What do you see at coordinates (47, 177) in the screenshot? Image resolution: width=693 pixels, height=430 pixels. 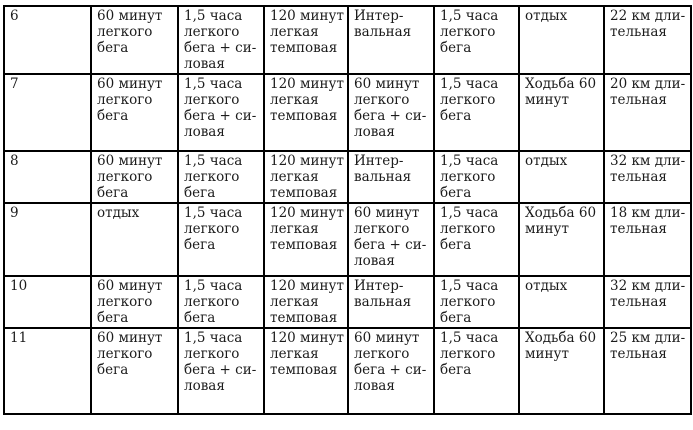 I see `week-number-cell: 8` at bounding box center [47, 177].